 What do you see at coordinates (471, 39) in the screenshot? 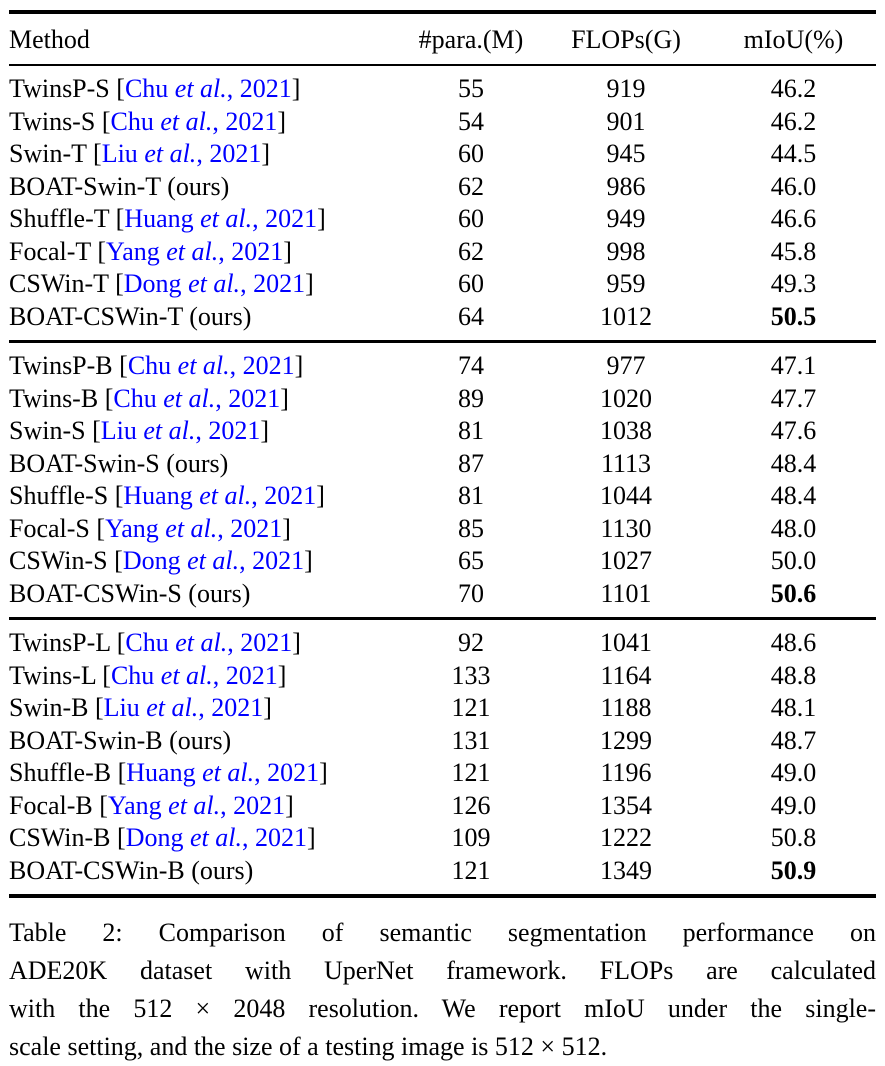
I see `column-header-params: #para.(M)` at bounding box center [471, 39].